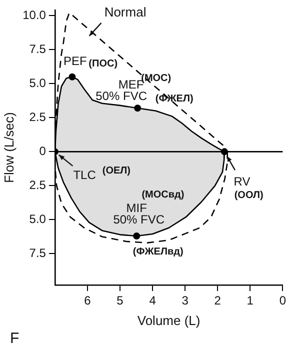 This screenshot has height=349, width=289. I want to click on annotation: PEF, so click(75, 61).